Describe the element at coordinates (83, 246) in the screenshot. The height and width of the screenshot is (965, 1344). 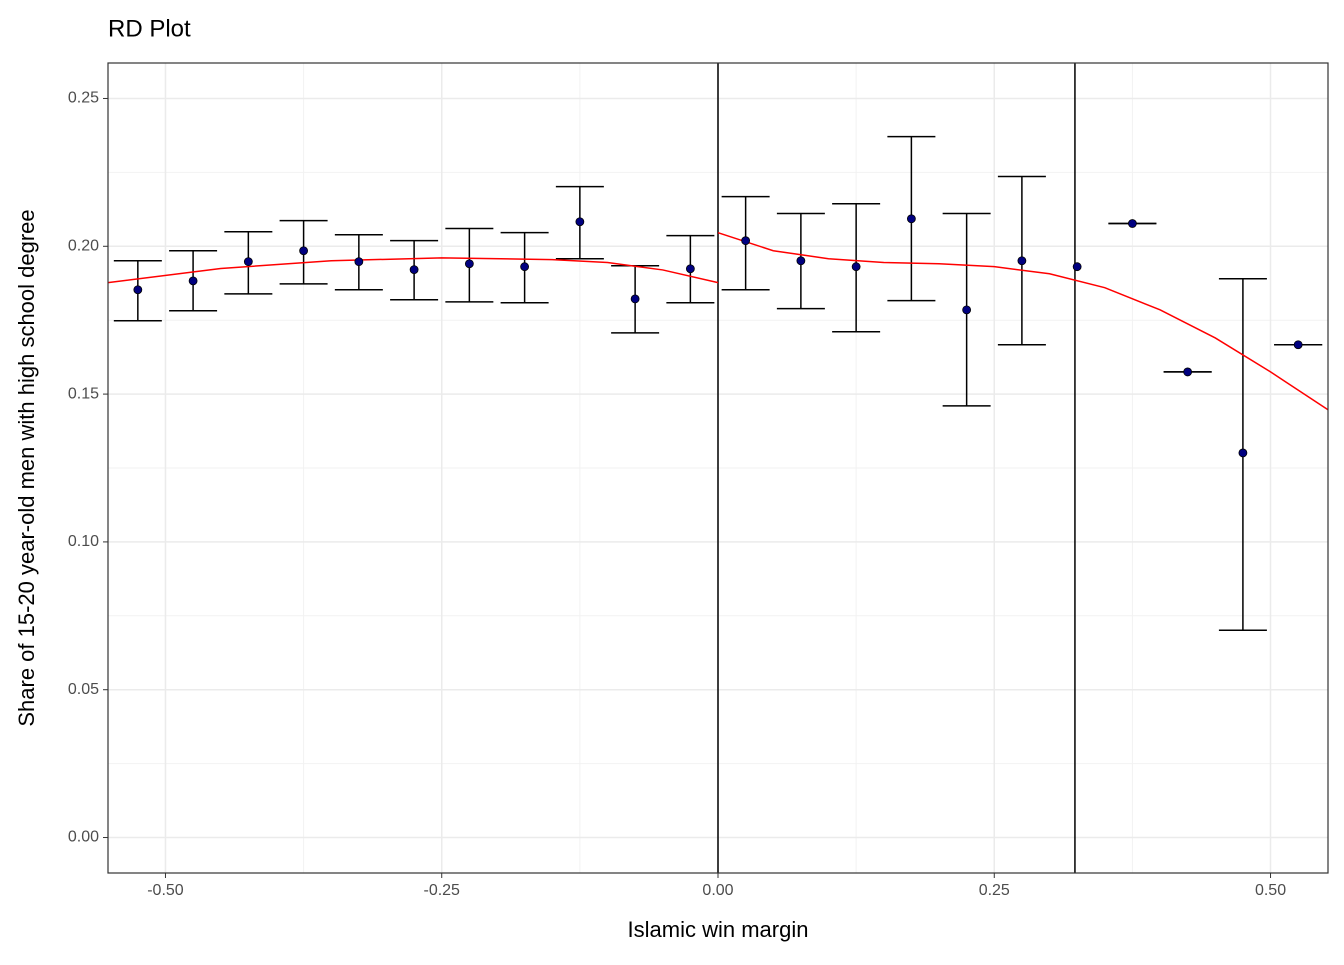
I see `y-tick-label: 0.20` at that location.